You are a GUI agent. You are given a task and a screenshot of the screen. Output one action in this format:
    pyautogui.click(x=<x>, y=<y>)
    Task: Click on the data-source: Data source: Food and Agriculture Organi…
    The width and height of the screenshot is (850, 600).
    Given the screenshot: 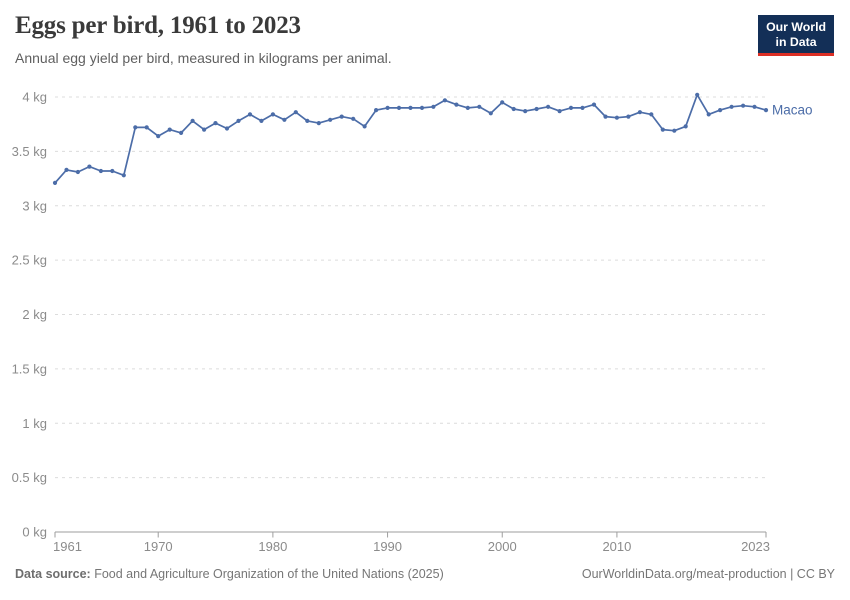 What is the action you would take?
    pyautogui.click(x=229, y=574)
    